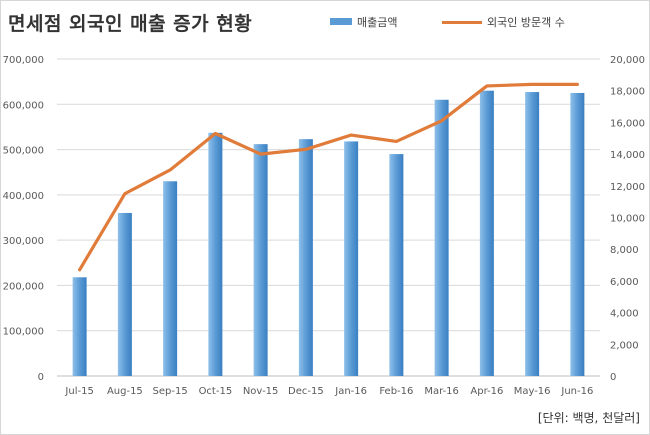 This screenshot has height=435, width=650. I want to click on y-left-tick-label: 500,000, so click(23, 151).